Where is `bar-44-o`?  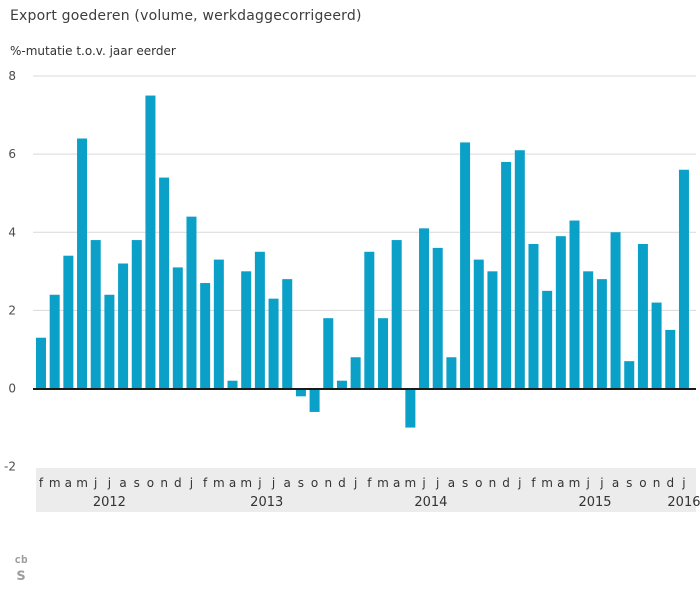
bar-44-o is located at coordinates (642, 316).